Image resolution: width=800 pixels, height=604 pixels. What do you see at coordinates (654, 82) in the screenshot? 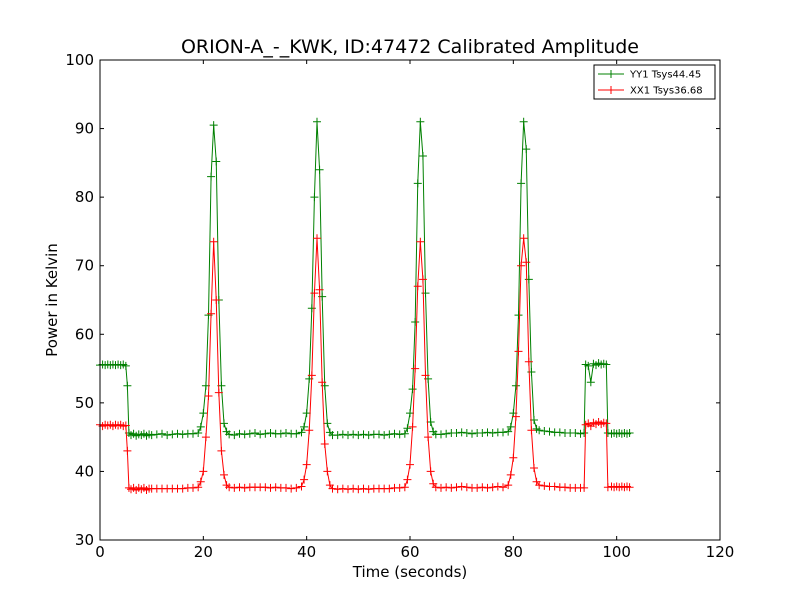
I see `legend: YY1 Tsys44.45 XX1 Tsys36.68` at bounding box center [654, 82].